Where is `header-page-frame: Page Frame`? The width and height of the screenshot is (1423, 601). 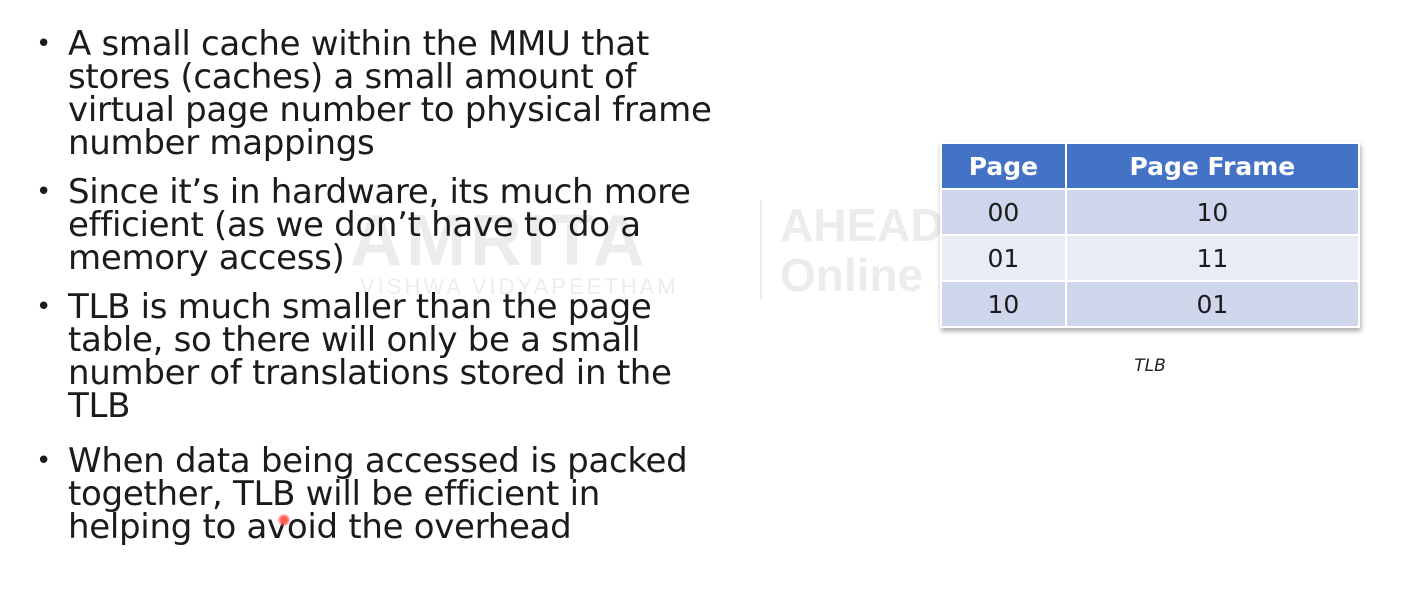
header-page-frame: Page Frame is located at coordinates (1212, 166).